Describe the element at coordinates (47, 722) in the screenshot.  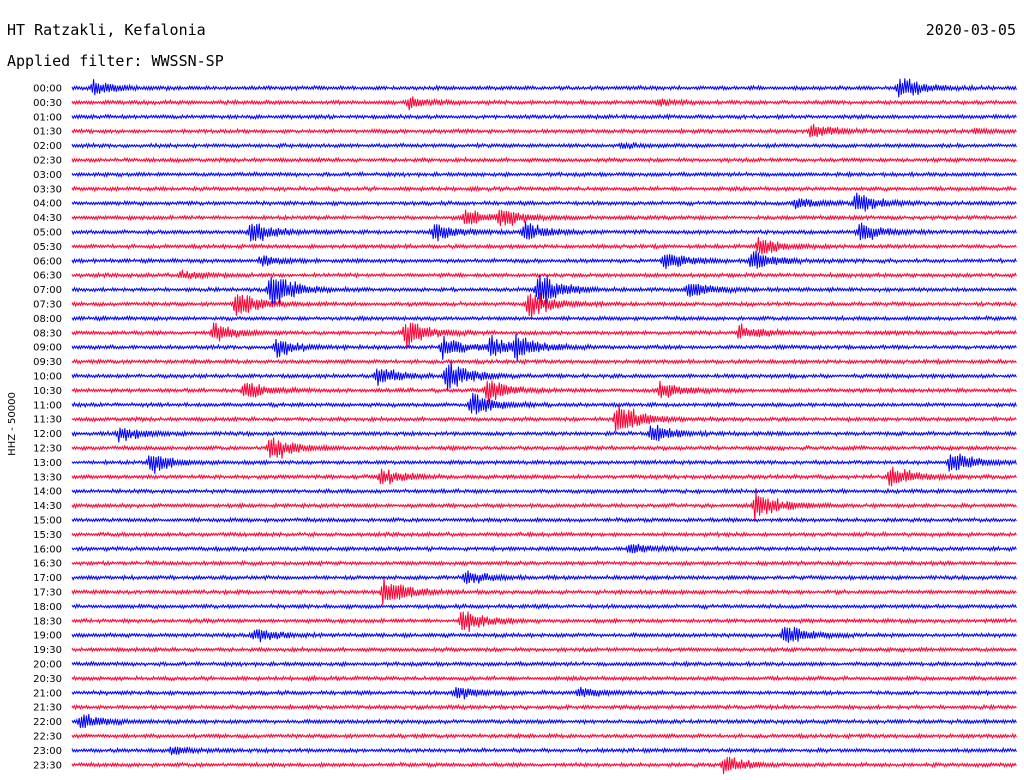
I see `time-label: 22:00` at that location.